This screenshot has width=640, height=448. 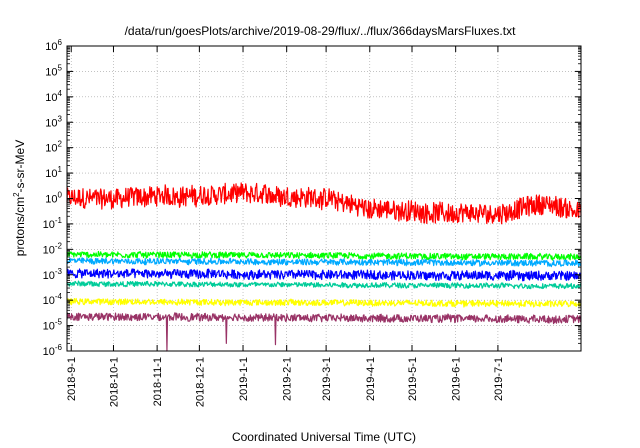 I want to click on y-tick-label: 10³, so click(x=53, y=121).